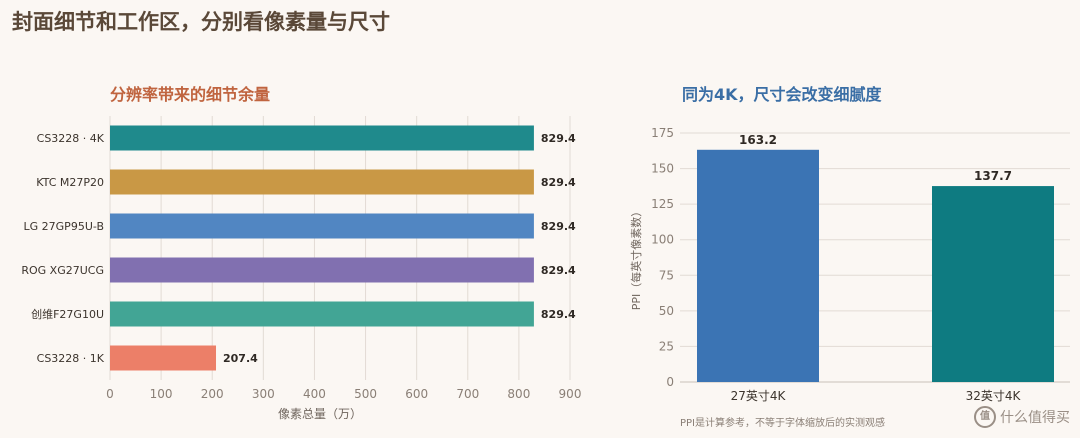 This screenshot has height=438, width=1080. Describe the element at coordinates (670, 382) in the screenshot. I see `y-tick-label: 0` at that location.